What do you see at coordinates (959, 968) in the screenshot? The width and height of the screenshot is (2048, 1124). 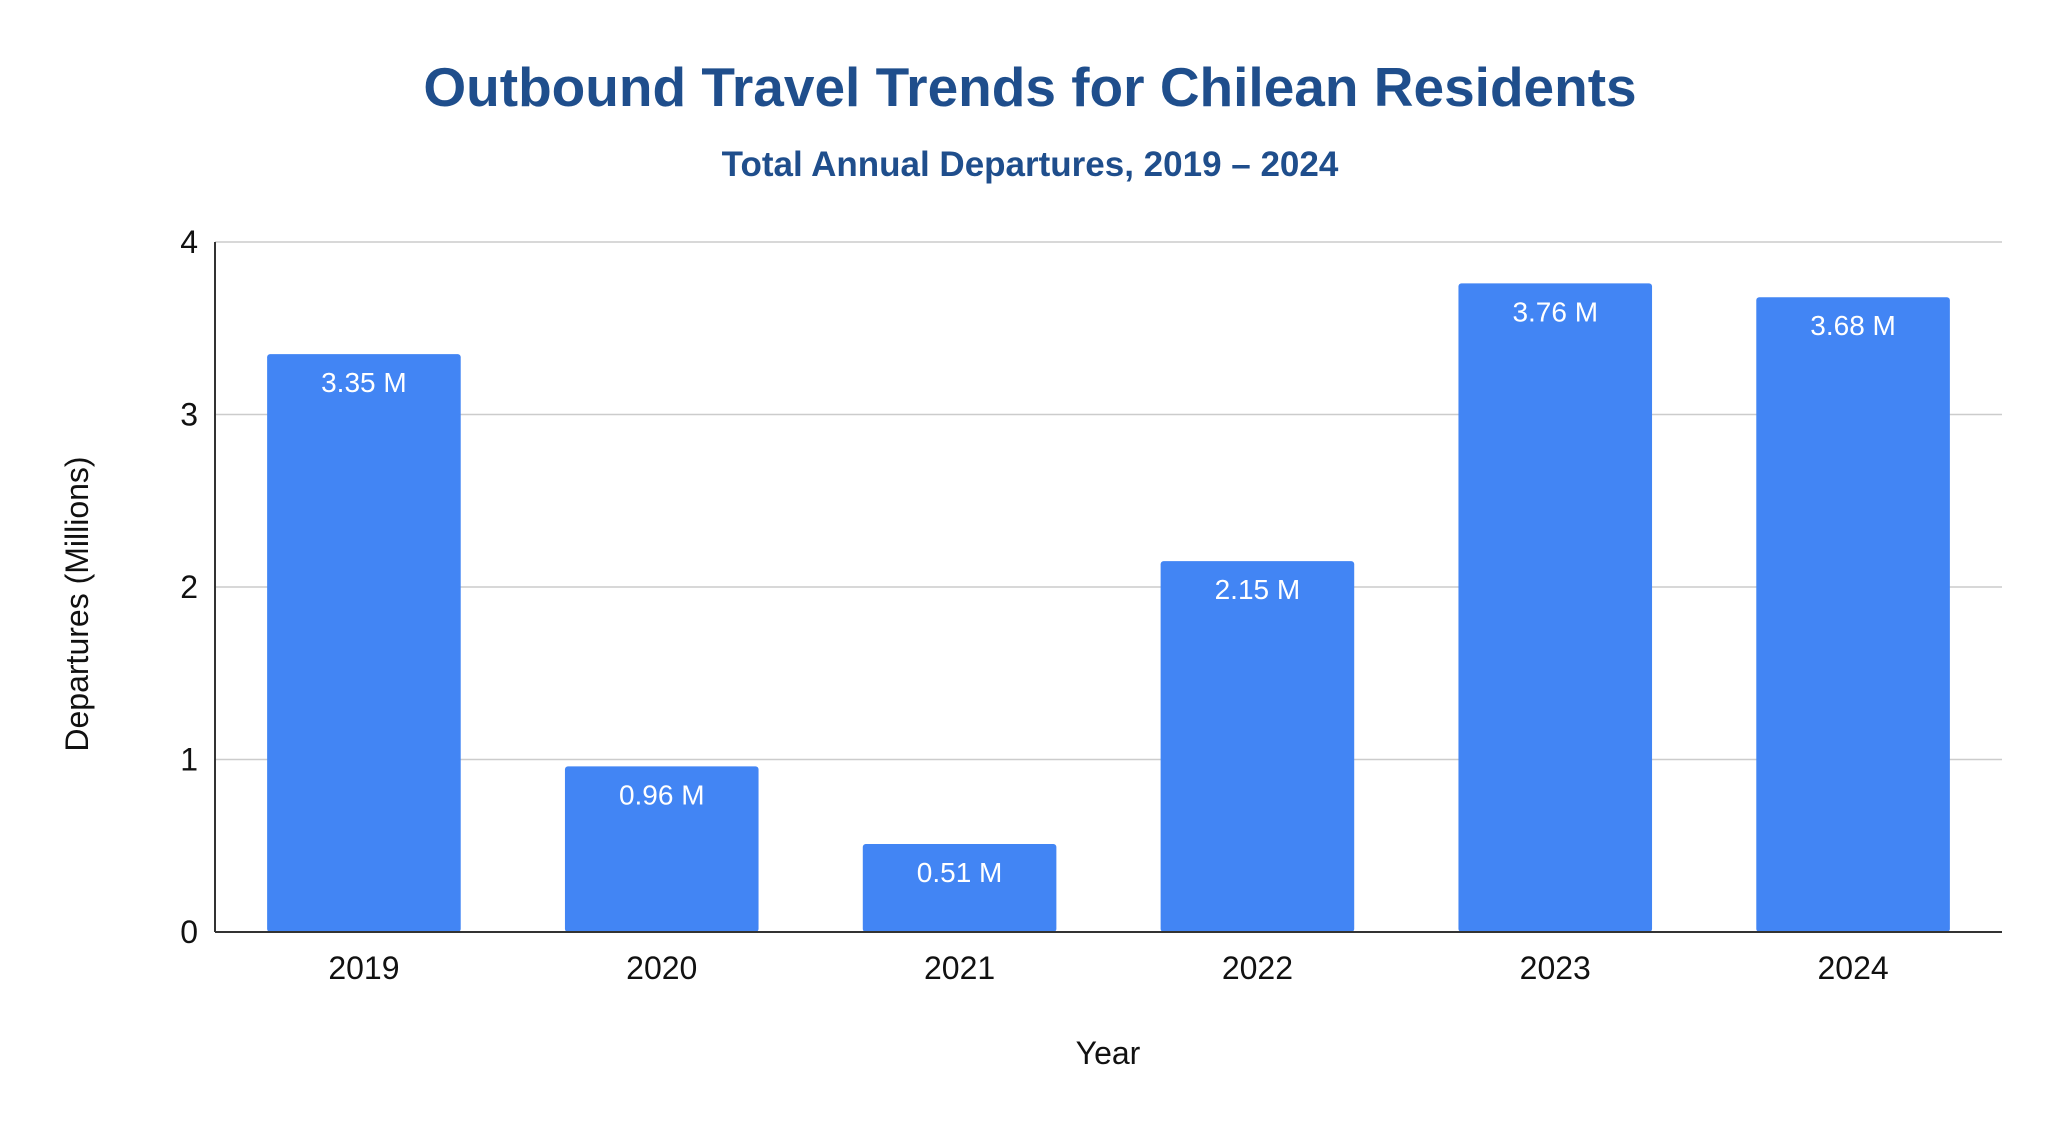 I see `x-tick-label: 2021` at bounding box center [959, 968].